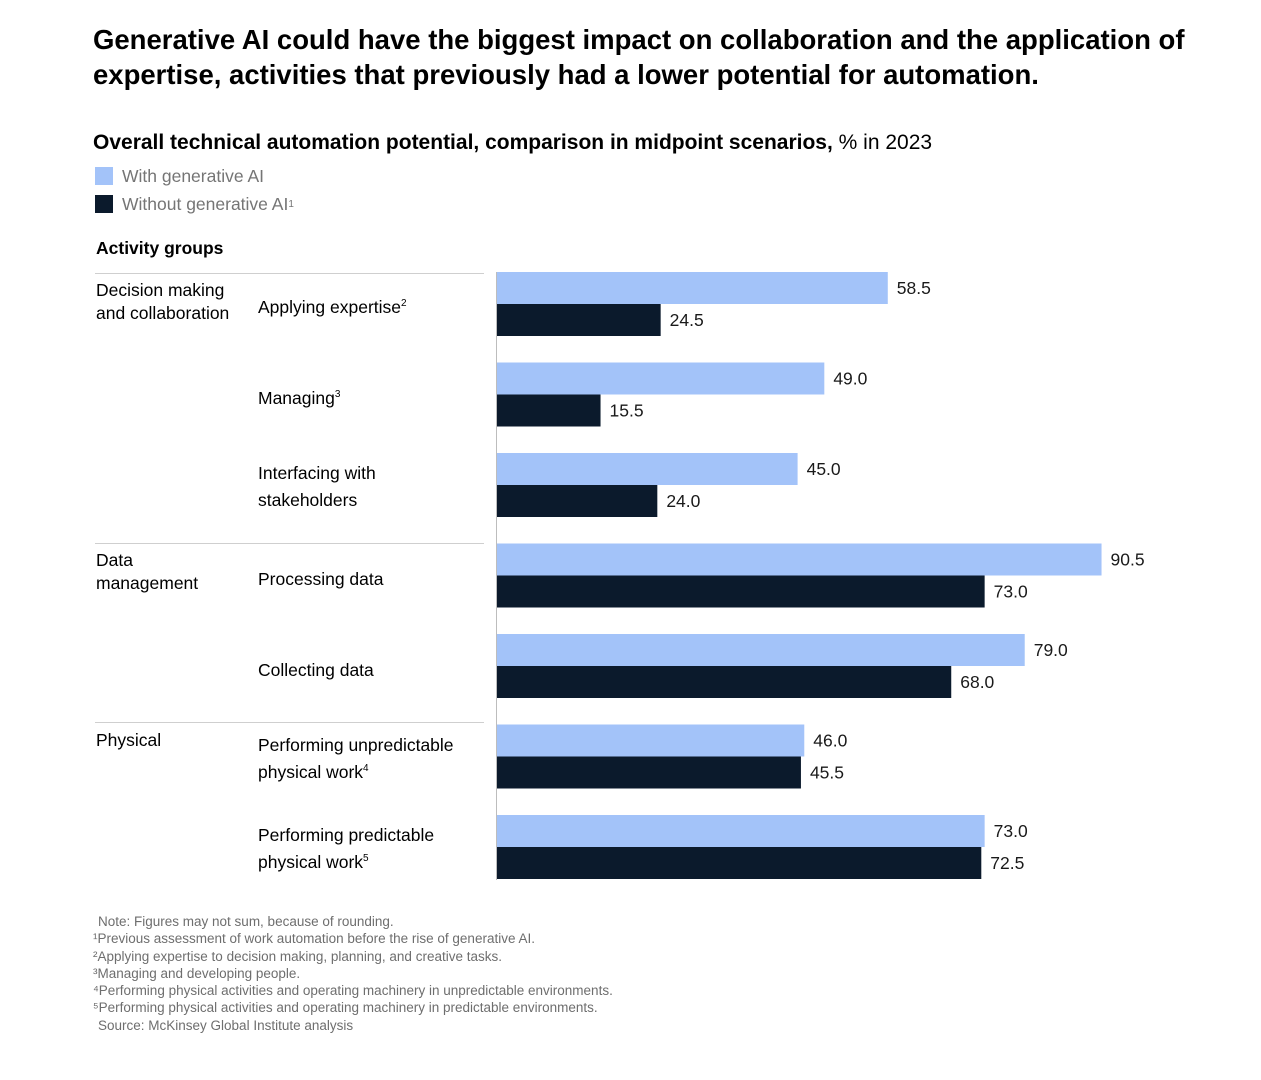 This screenshot has width=1261, height=1080. Describe the element at coordinates (316, 669) in the screenshot. I see `category-text: Collecting data` at that location.